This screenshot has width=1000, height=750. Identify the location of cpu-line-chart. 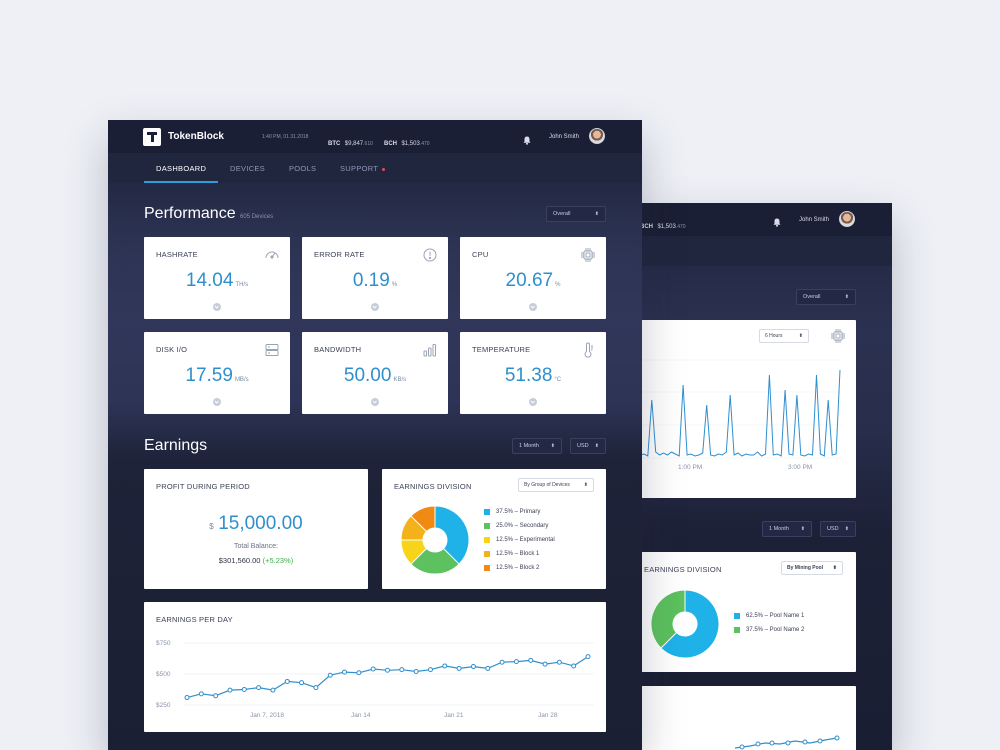
(741, 409).